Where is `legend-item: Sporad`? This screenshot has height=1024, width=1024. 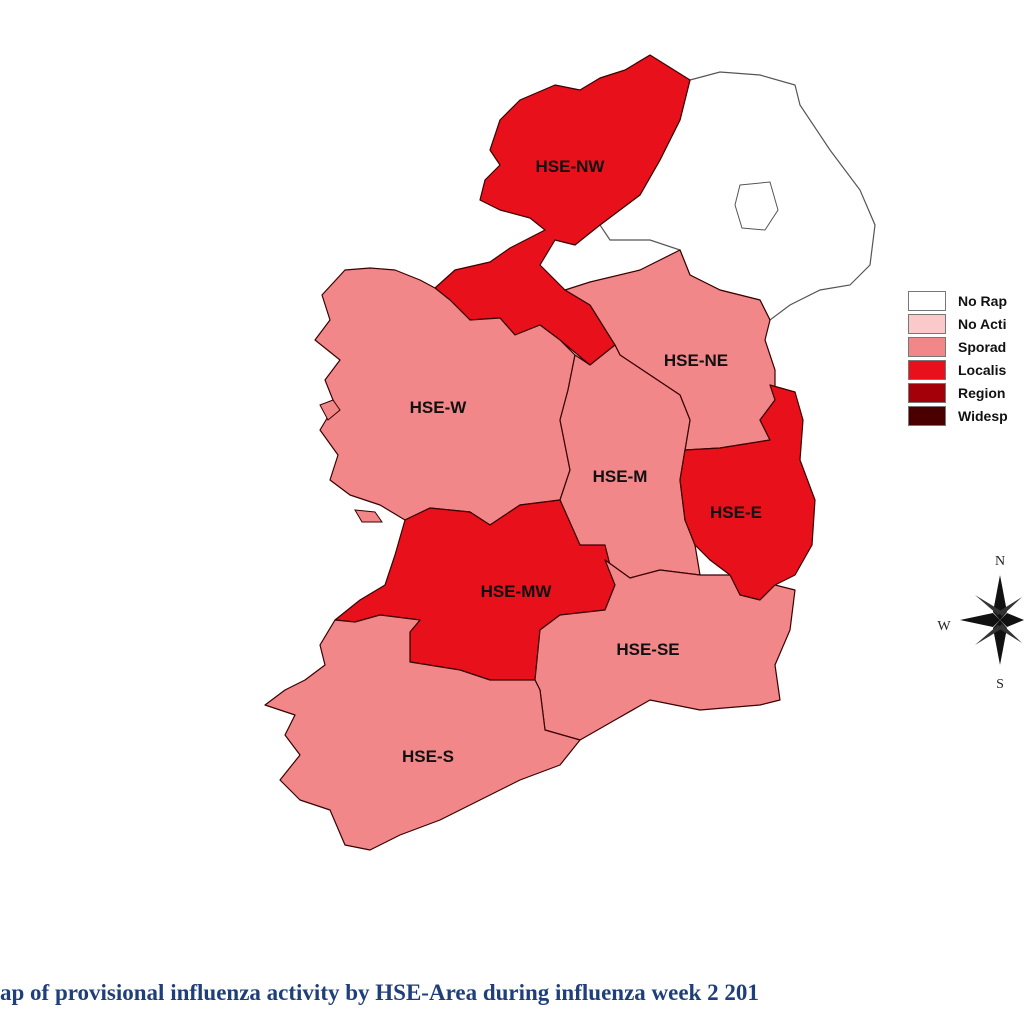 legend-item: Sporad is located at coordinates (966, 346).